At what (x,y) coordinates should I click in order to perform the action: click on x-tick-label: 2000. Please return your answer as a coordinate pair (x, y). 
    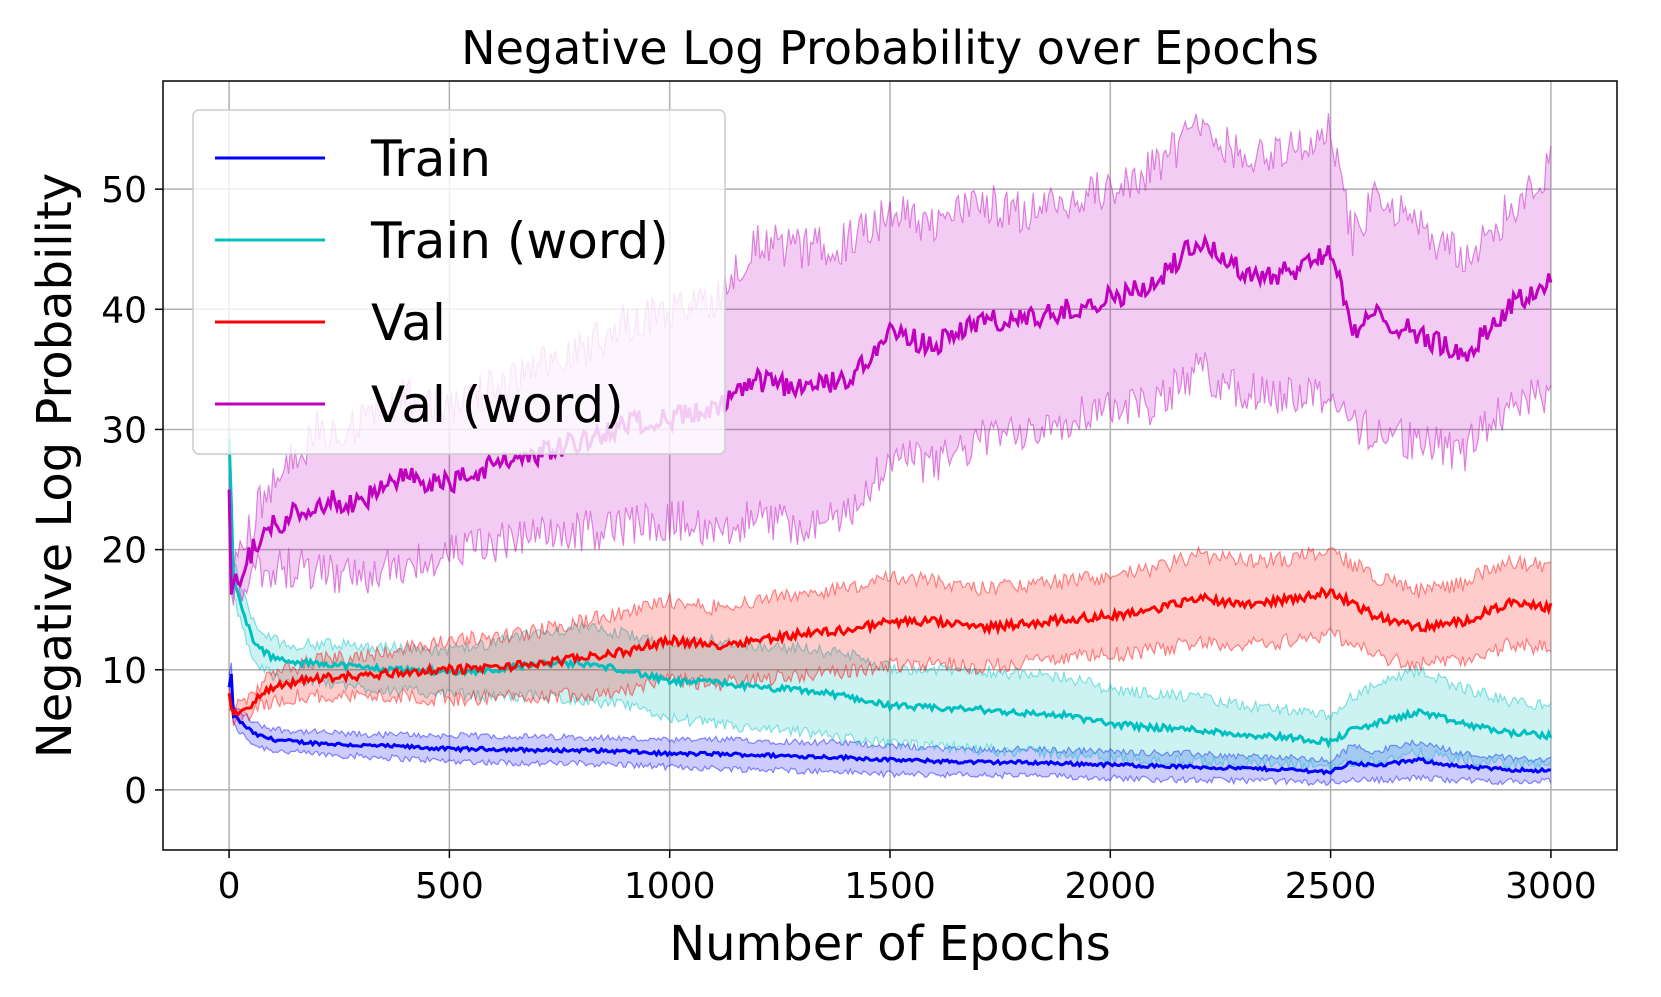
    Looking at the image, I should click on (1110, 886).